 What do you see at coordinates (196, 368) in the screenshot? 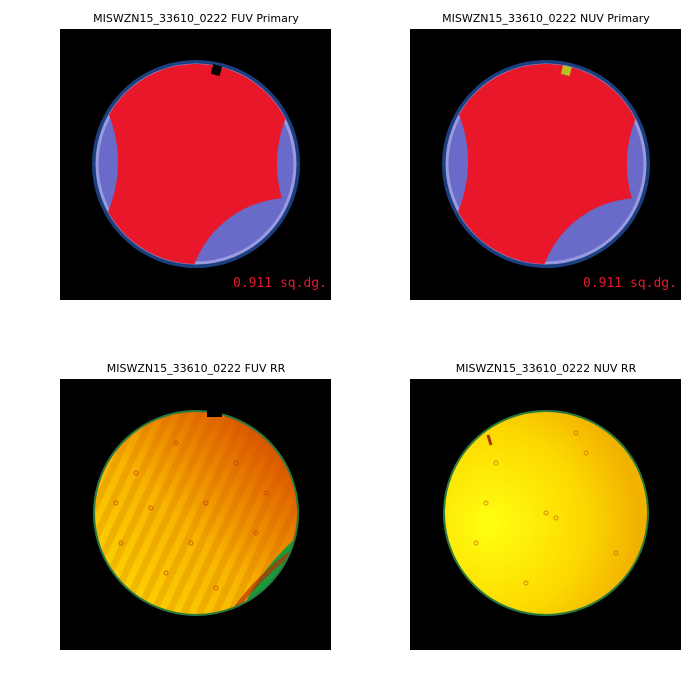
I see `panel-title: MISWZN15_33610_0222 FUV RR` at bounding box center [196, 368].